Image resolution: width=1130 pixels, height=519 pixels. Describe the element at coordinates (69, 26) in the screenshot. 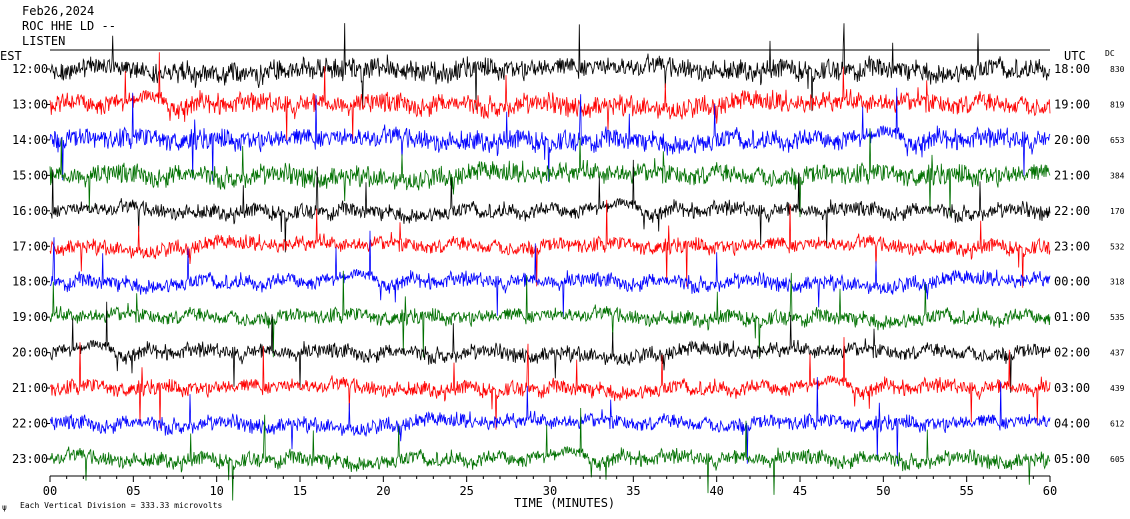

I see `header-station: ROC HHE LD --` at that location.